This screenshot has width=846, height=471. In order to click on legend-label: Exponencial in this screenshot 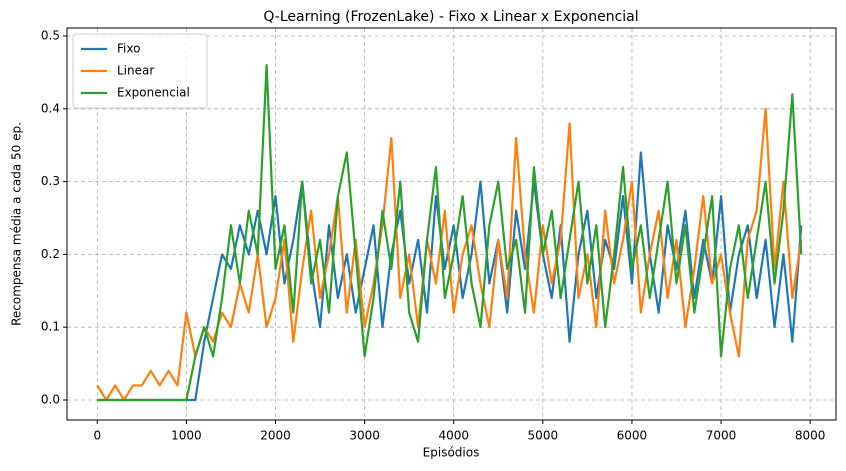, I will do `click(153, 93)`.